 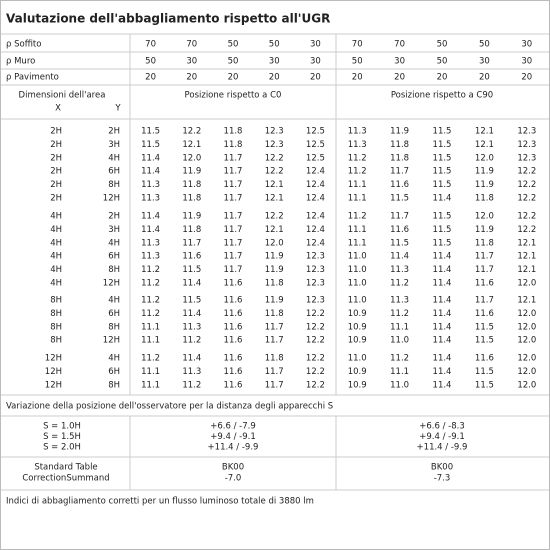 I want to click on area-y: 8H, so click(x=114, y=185).